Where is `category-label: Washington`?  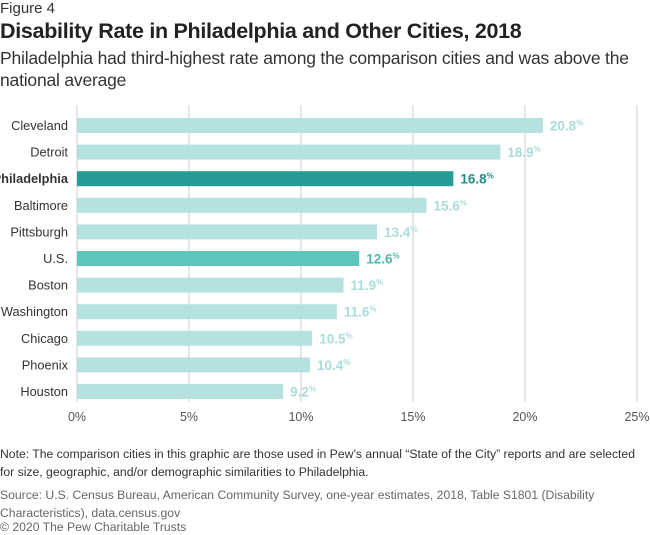
category-label: Washington is located at coordinates (34, 311).